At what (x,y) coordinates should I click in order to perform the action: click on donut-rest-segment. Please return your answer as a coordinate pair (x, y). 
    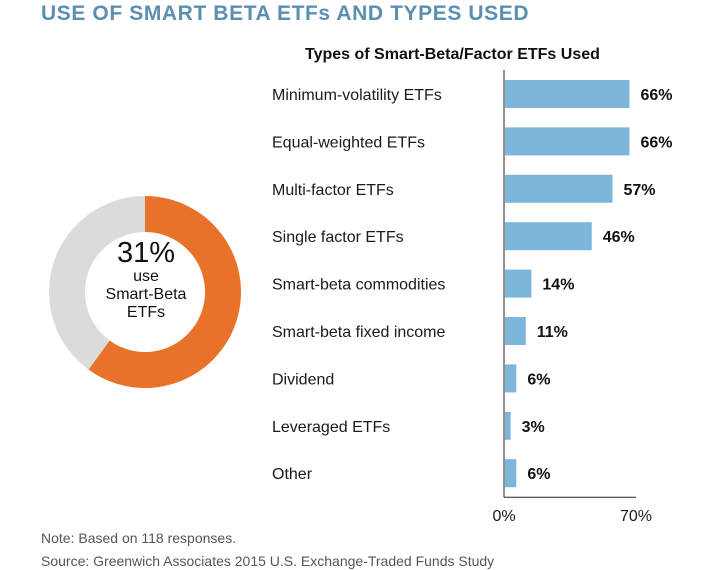
    Looking at the image, I should click on (96, 283).